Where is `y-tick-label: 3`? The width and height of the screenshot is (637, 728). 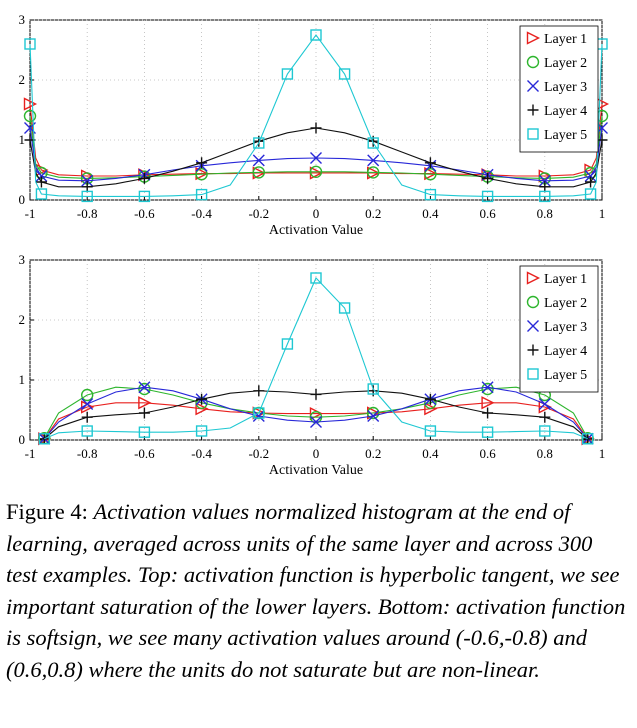
y-tick-label: 3 is located at coordinates (22, 259).